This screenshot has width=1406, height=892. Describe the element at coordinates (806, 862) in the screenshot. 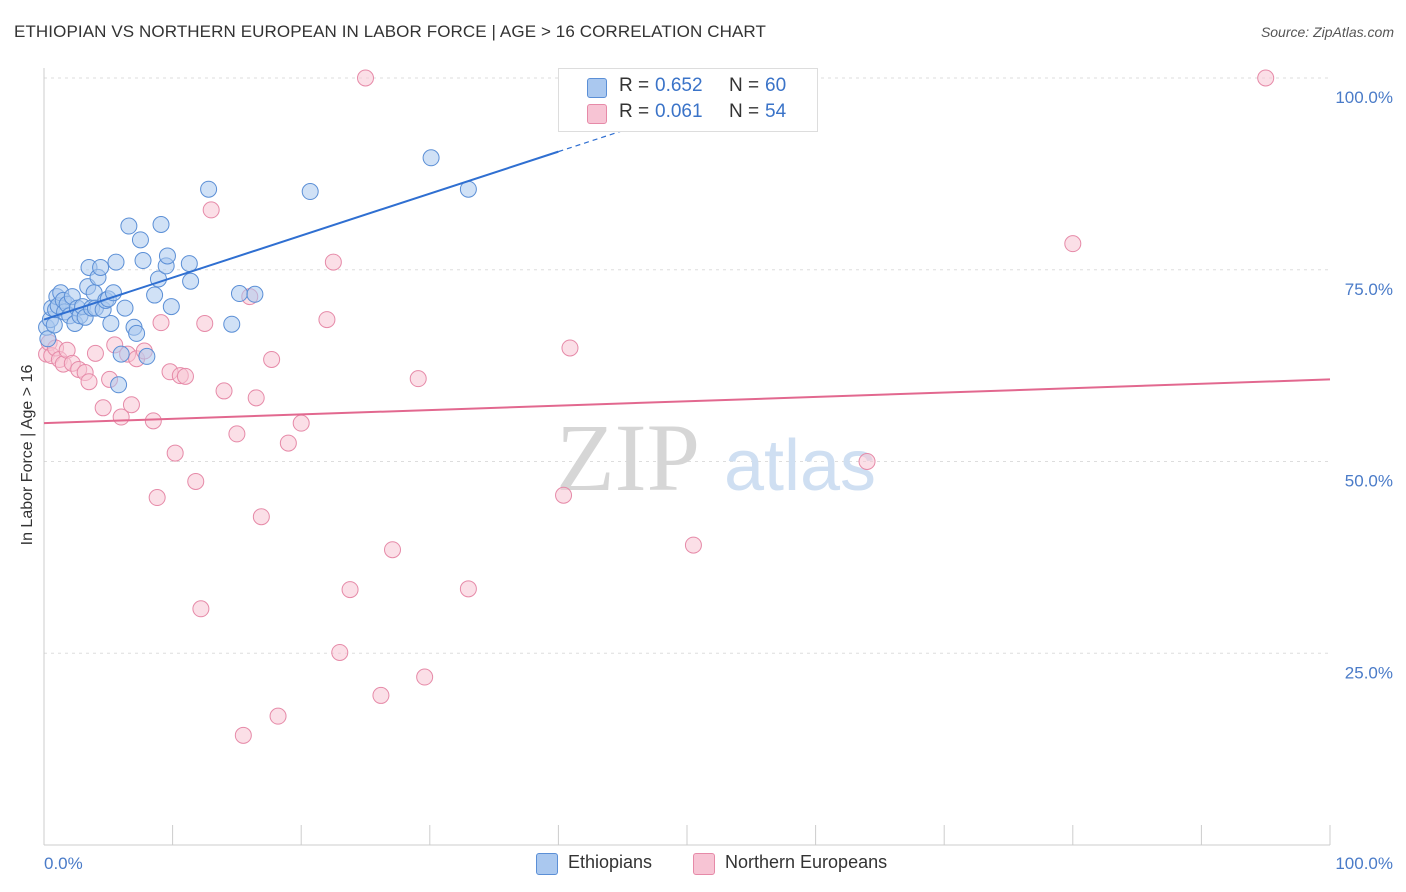

I see `legend-label-northern-europeans: Northern Europeans` at that location.